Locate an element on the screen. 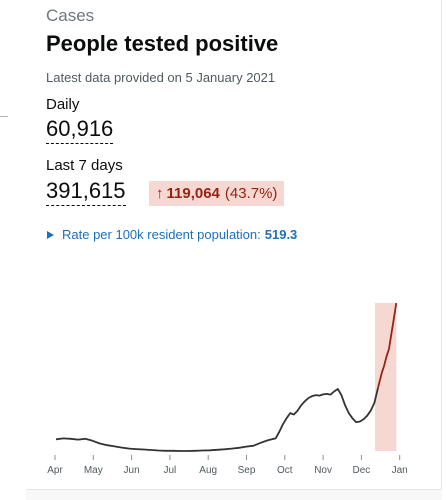 Image resolution: width=446 pixels, height=500 pixels. arrow-up-icon: ↑ is located at coordinates (160, 193).